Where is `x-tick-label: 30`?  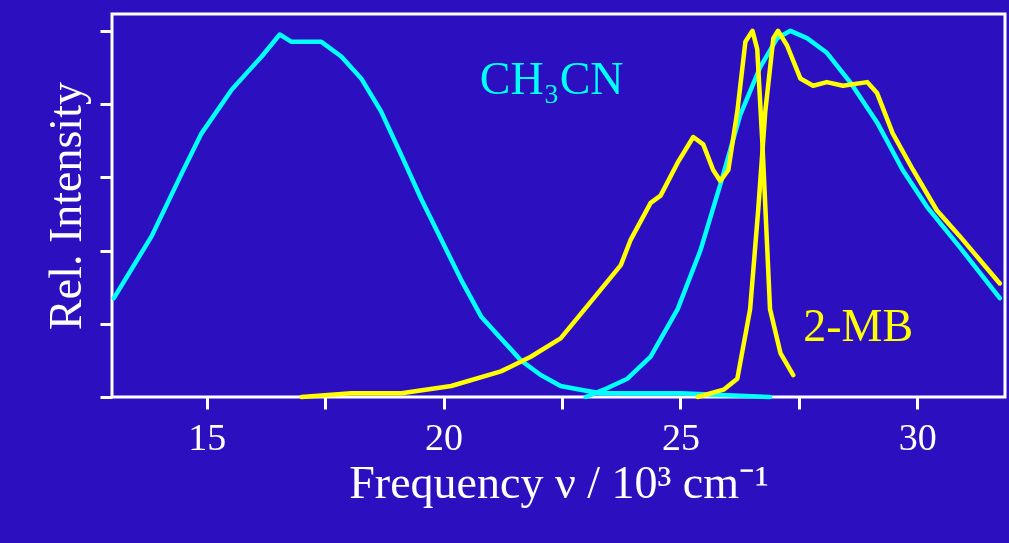
x-tick-label: 30 is located at coordinates (917, 436).